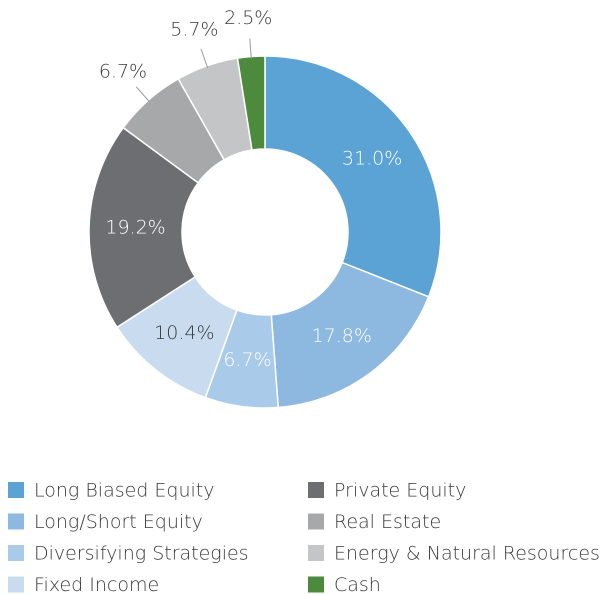 The image size is (603, 594). Describe the element at coordinates (184, 333) in the screenshot. I see `data-label: 10.4%` at that location.